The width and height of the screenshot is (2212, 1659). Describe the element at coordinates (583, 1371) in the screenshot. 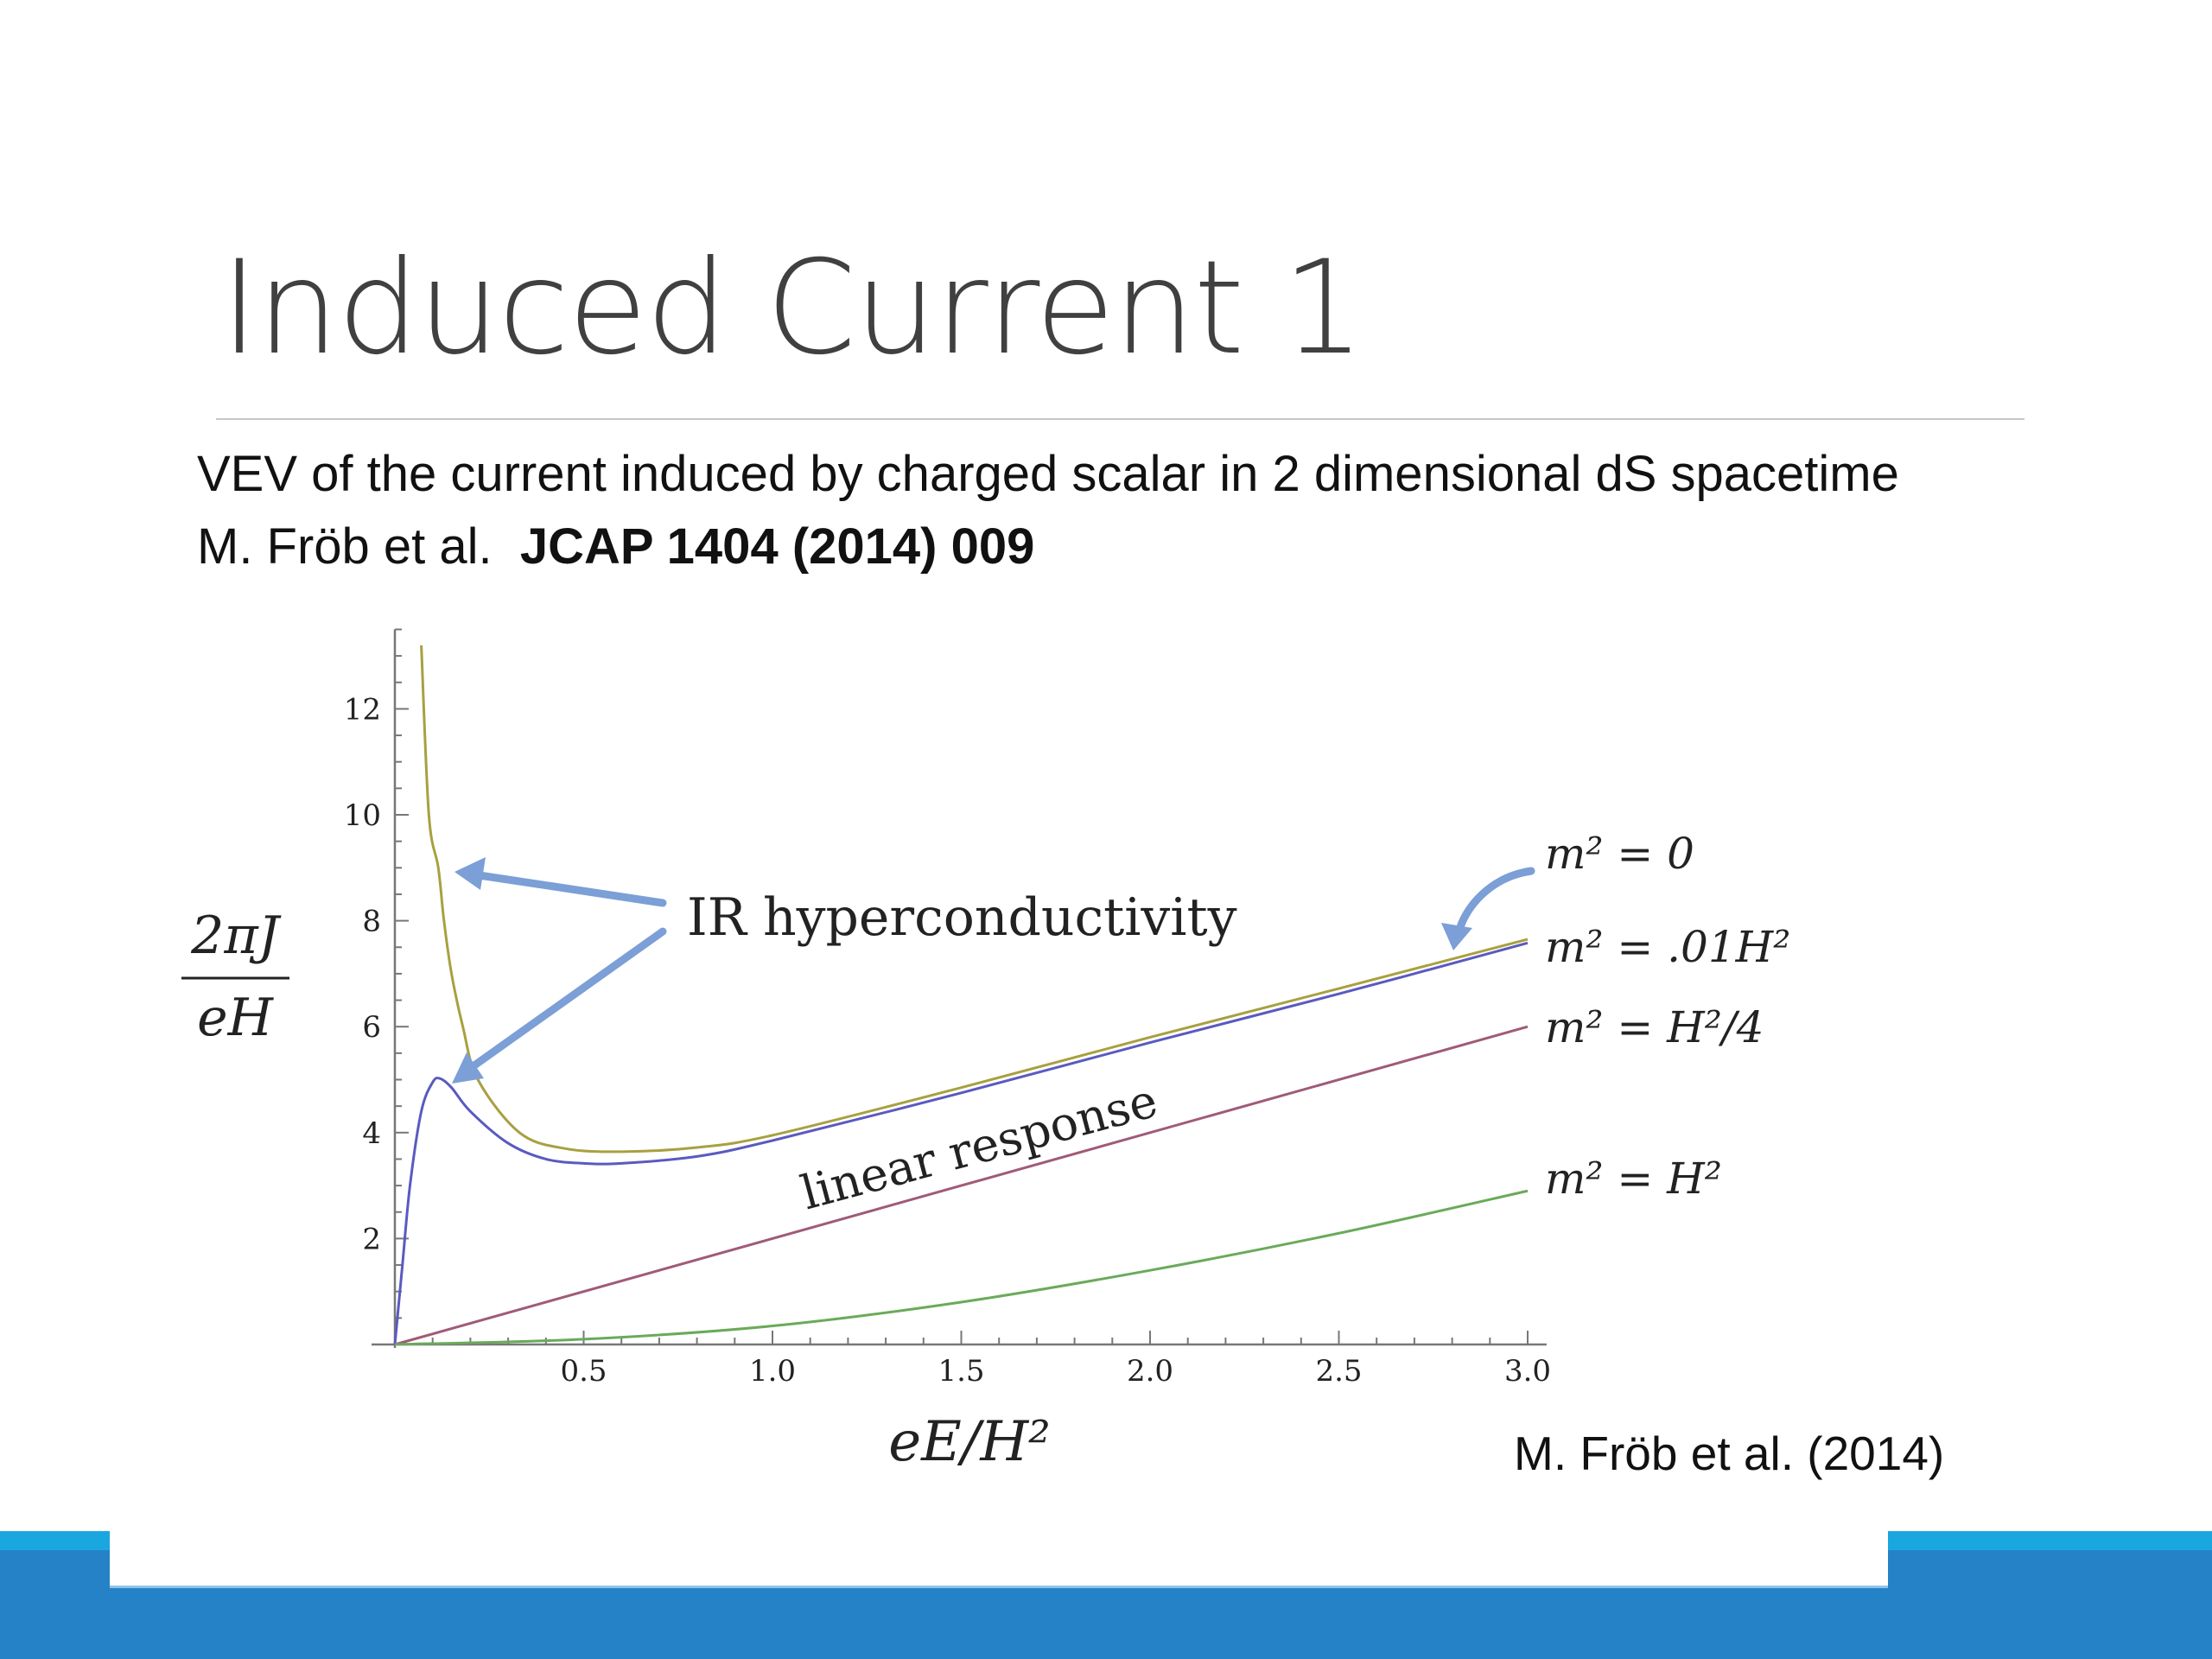

I see `x-tick-label: 0.5` at that location.